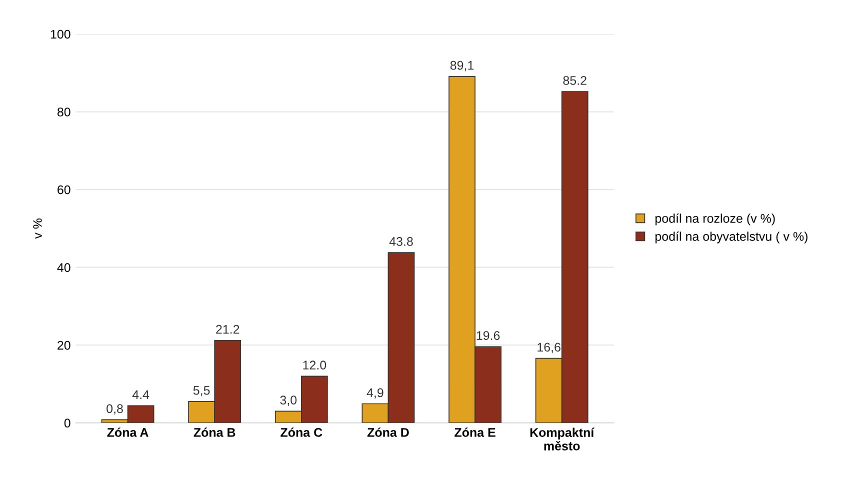 This screenshot has width=841, height=486. Describe the element at coordinates (215, 432) in the screenshot. I see `x-tick-label: Zóna B` at that location.